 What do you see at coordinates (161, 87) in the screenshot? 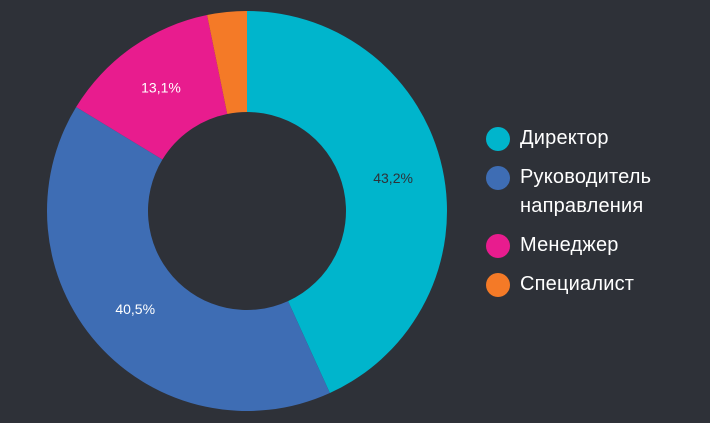
I see `data-label-manager: 13,1%` at bounding box center [161, 87].